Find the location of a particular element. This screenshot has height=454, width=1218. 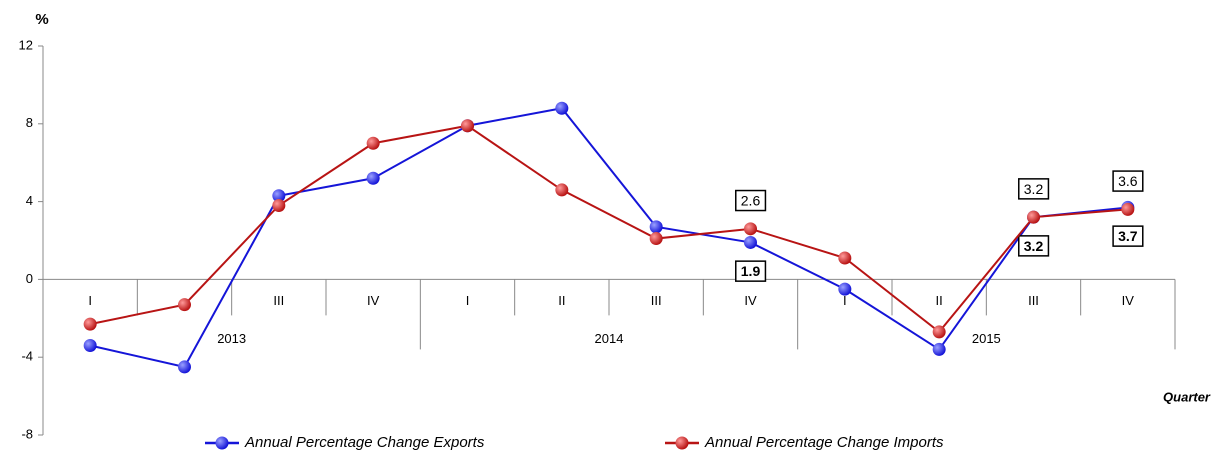

value-label: 1.9 is located at coordinates (751, 271).